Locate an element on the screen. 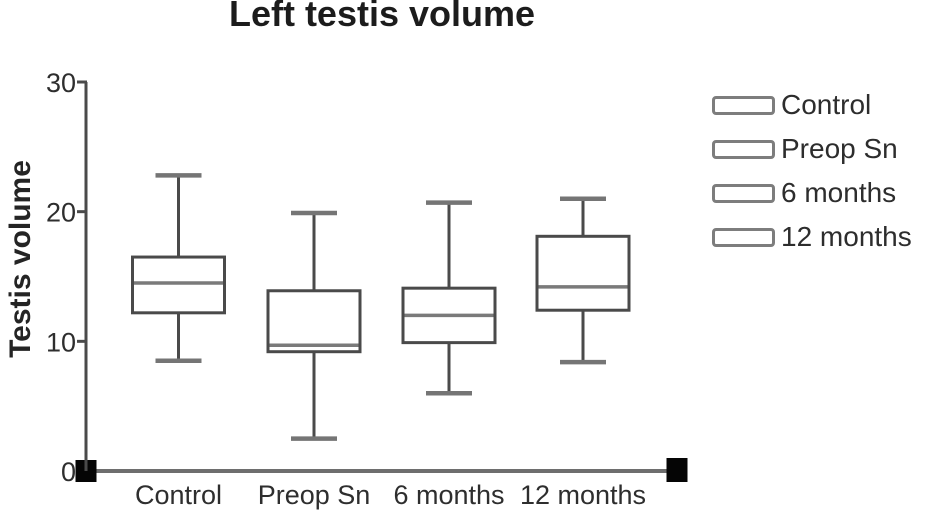 This screenshot has width=932, height=515. legend: Control Preop Sn 6 months 12 months is located at coordinates (812, 171).